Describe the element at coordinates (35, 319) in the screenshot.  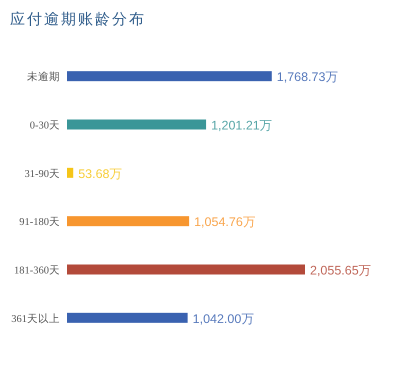
I see `category-label: 361天以上` at that location.